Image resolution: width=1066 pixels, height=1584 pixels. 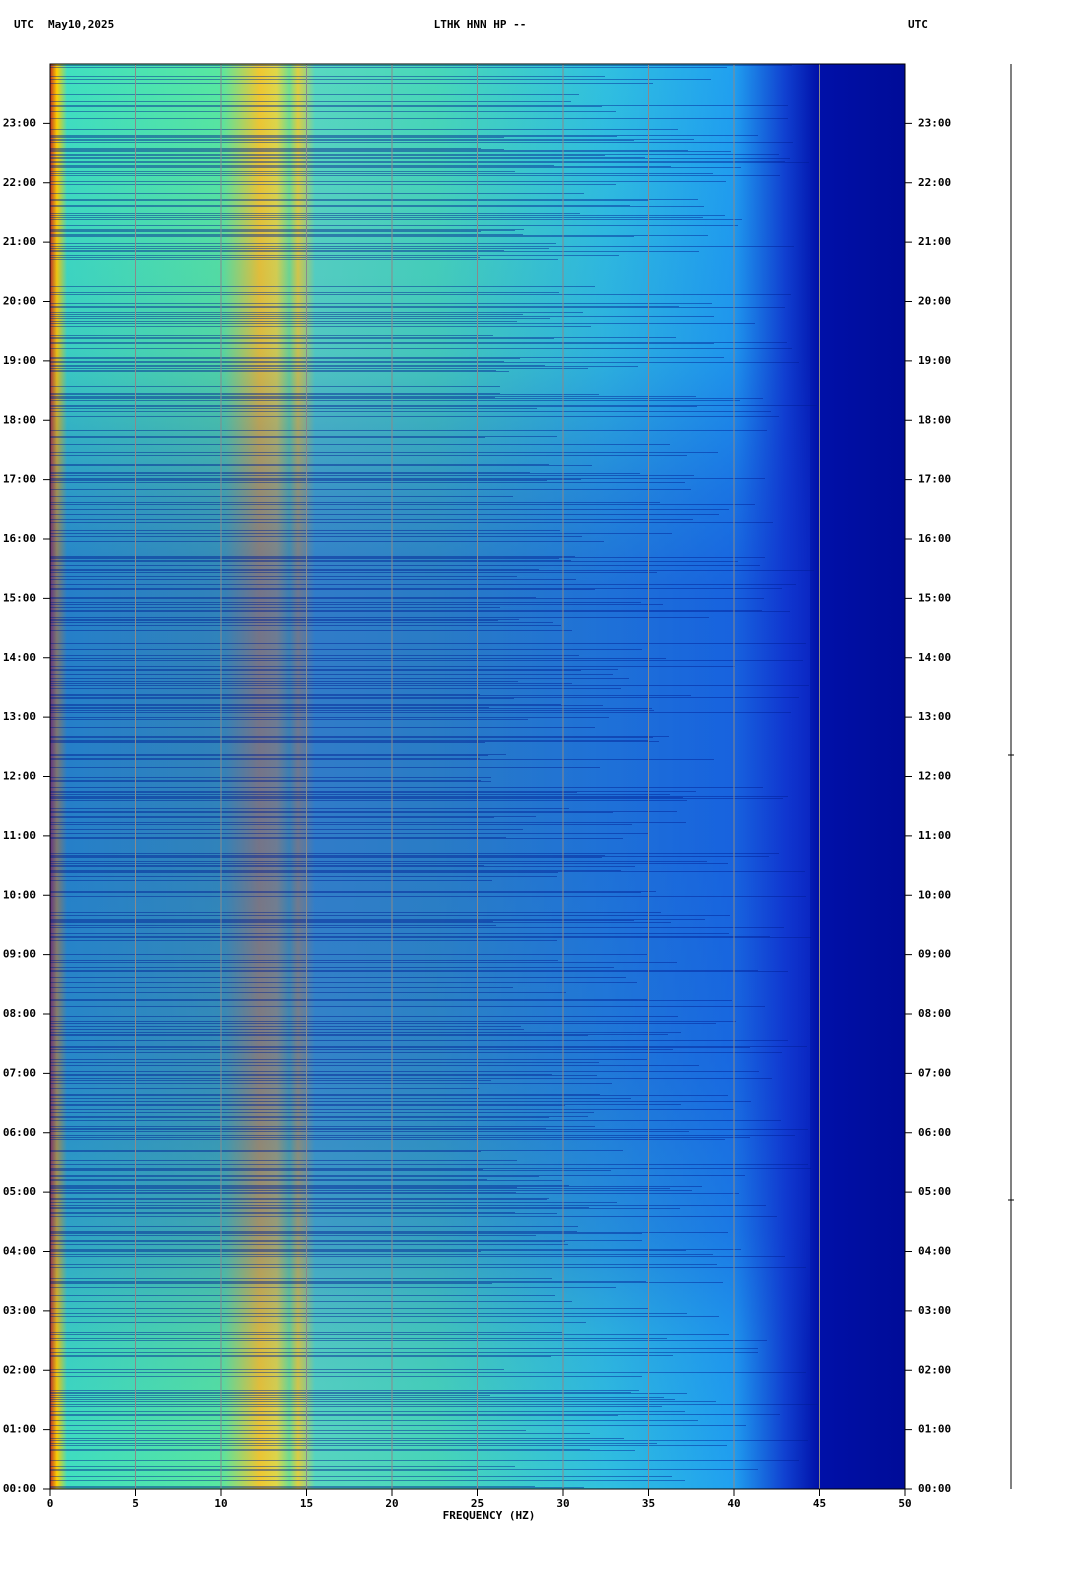 I want to click on y-tick-label: 19:00, so click(x=19, y=360).